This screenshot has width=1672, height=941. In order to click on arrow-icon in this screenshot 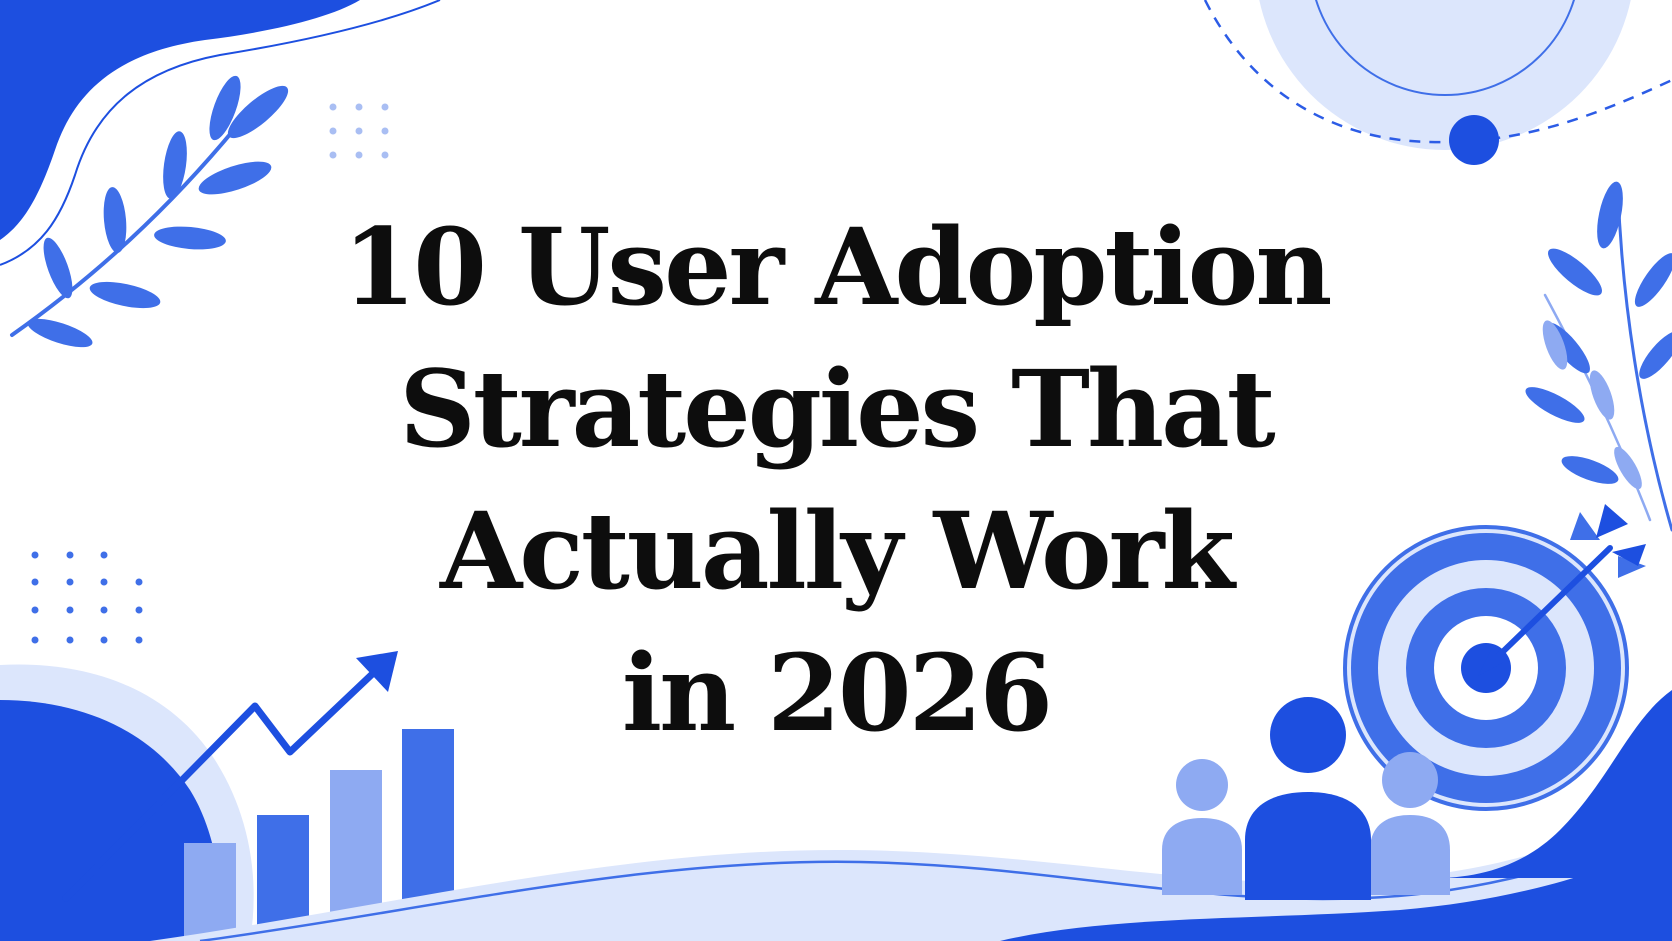, I will do `click(1562, 590)`.